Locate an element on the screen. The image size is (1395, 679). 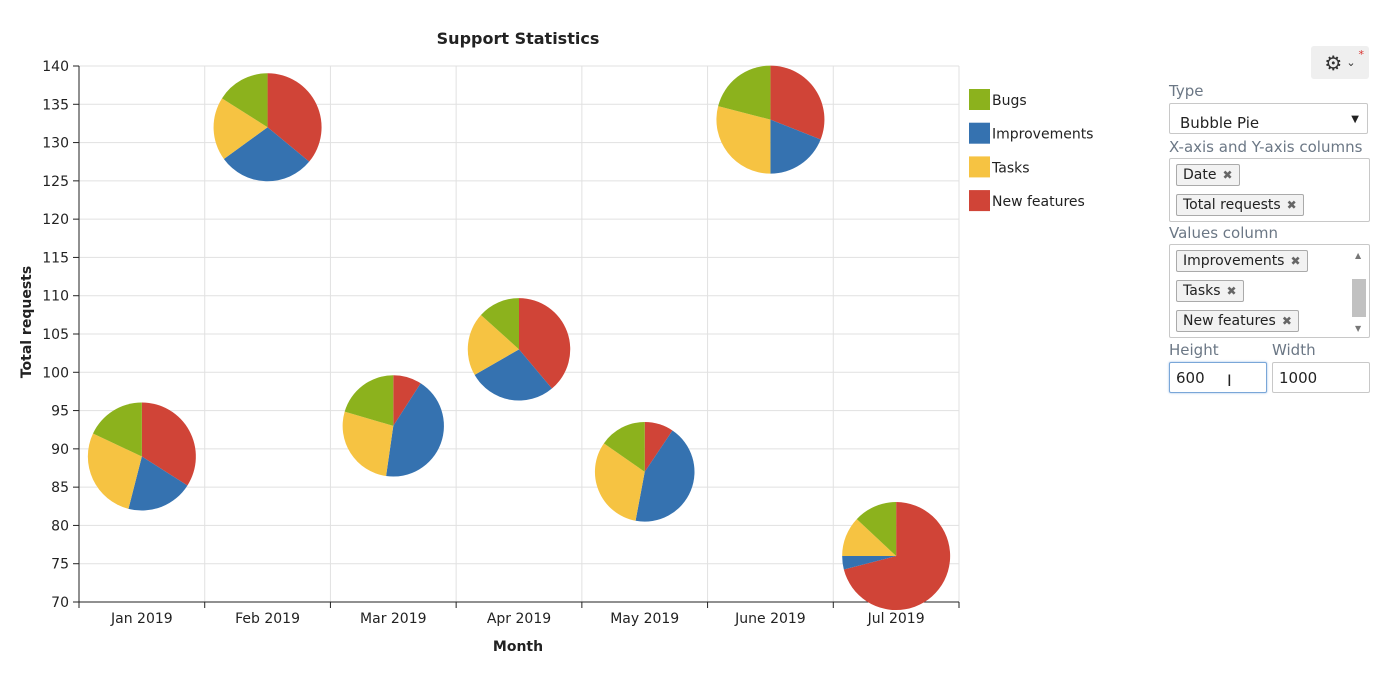
scrollbar-thumb is located at coordinates (1359, 298).